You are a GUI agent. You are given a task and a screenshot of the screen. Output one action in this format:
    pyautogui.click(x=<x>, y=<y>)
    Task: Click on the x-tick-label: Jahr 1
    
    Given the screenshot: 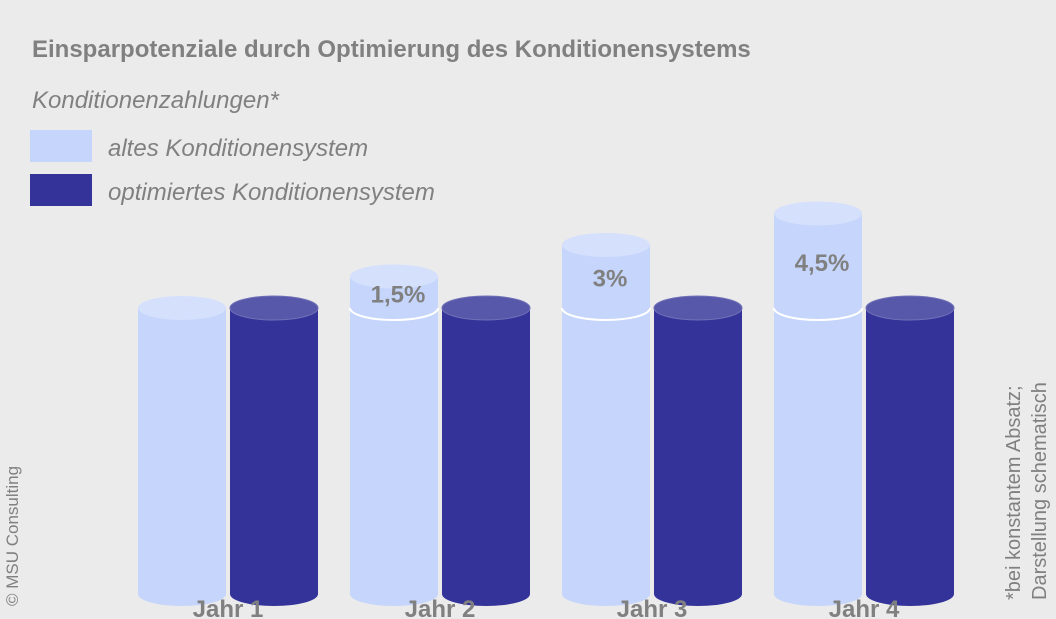 What is the action you would take?
    pyautogui.click(x=228, y=607)
    